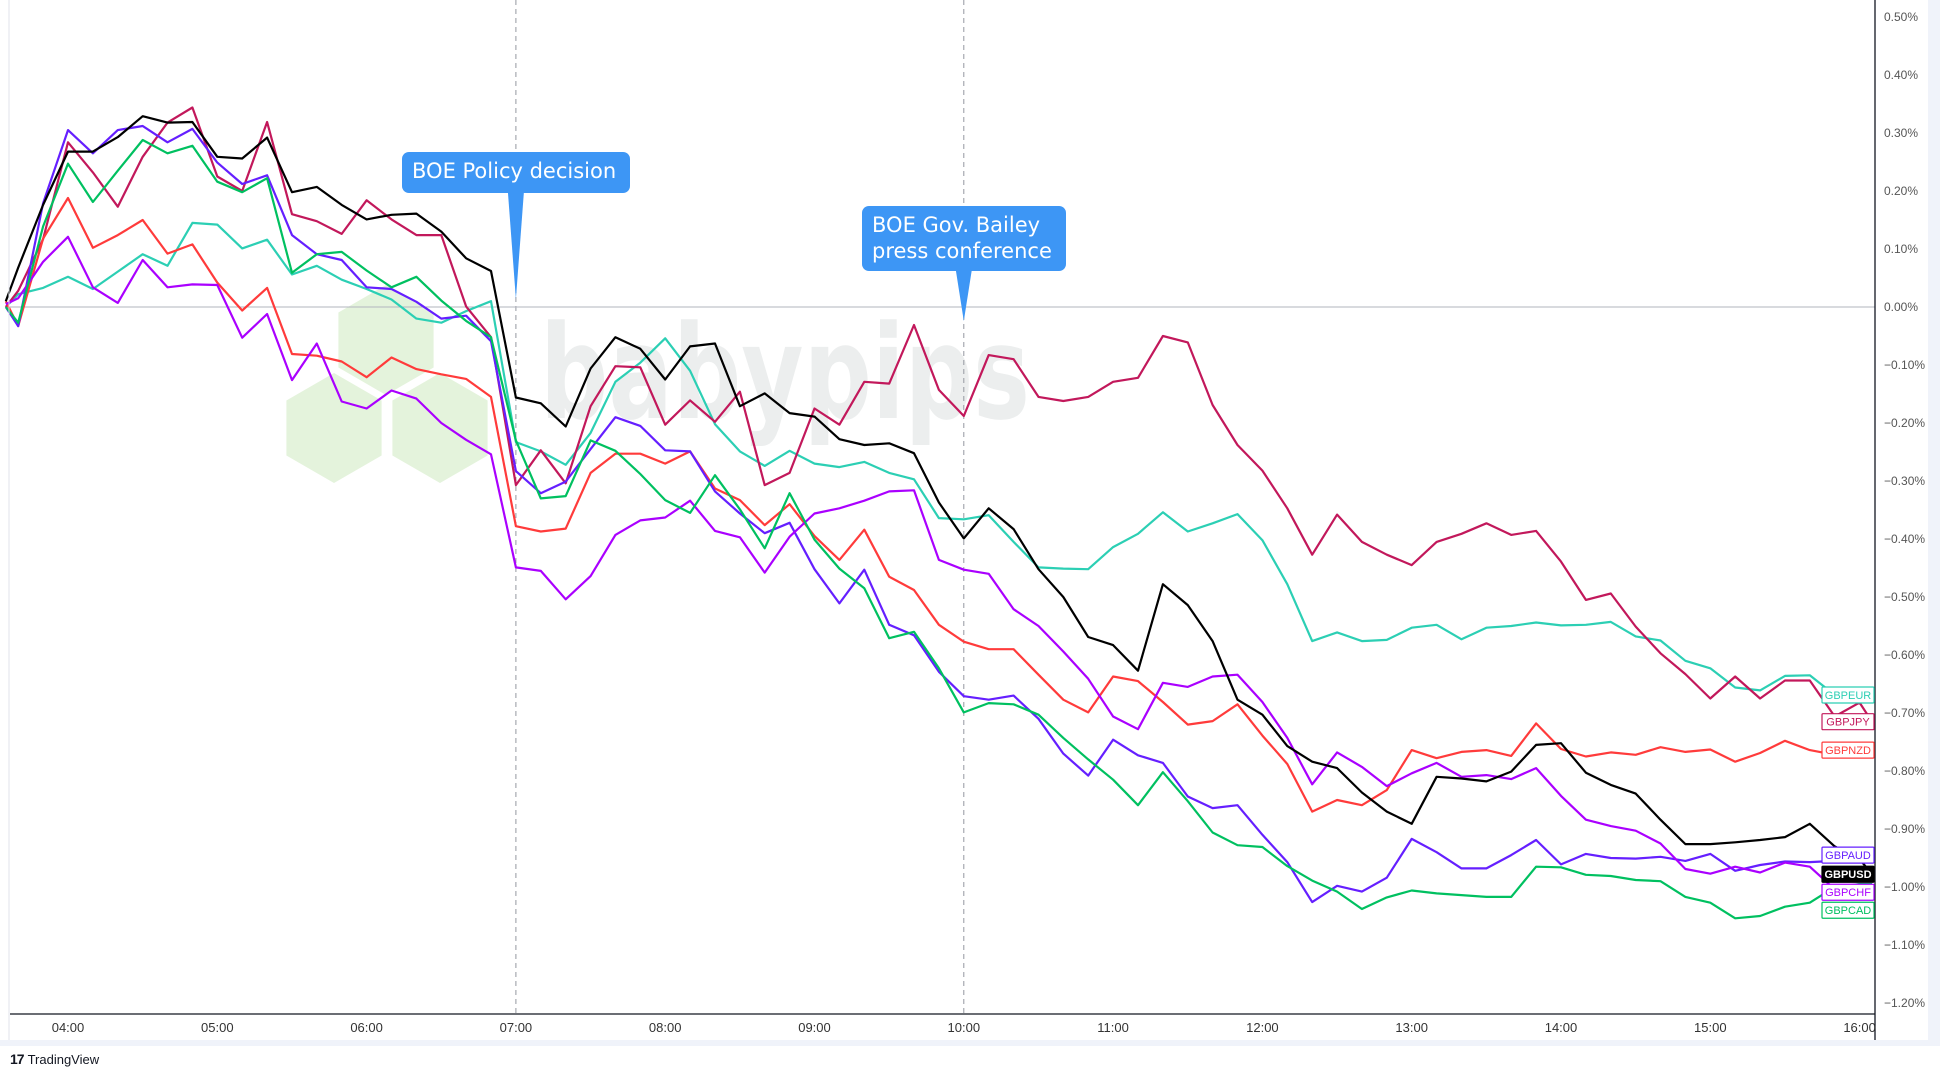  Describe the element at coordinates (1904, 945) in the screenshot. I see `y-tick-label: −1.10%` at that location.